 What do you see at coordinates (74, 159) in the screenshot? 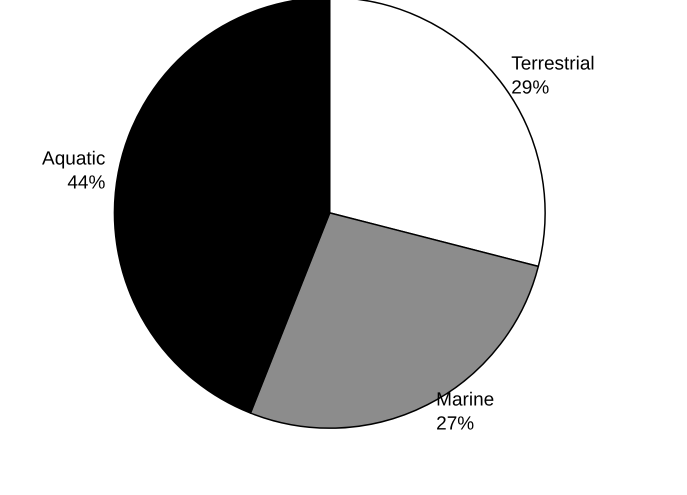
I see `slice-label: Aquatic` at bounding box center [74, 159].